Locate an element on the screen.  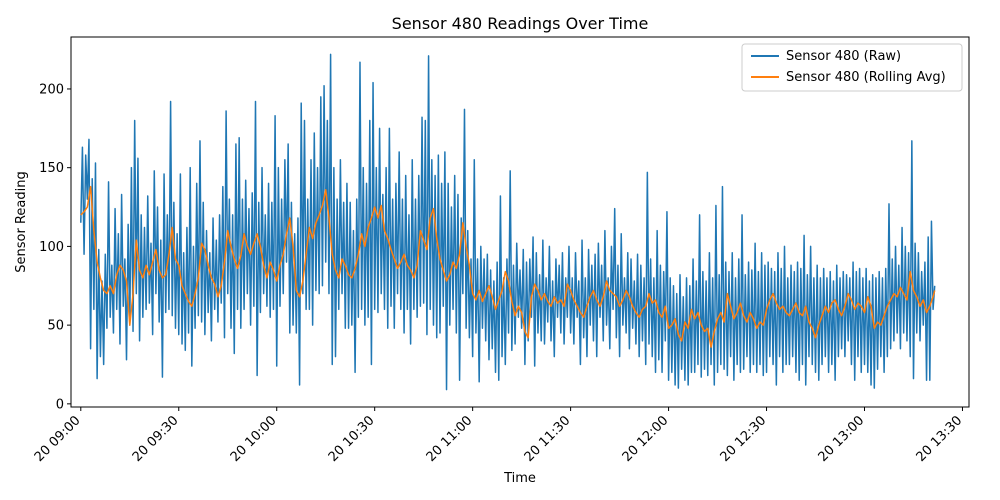
legend-box is located at coordinates (852, 67).